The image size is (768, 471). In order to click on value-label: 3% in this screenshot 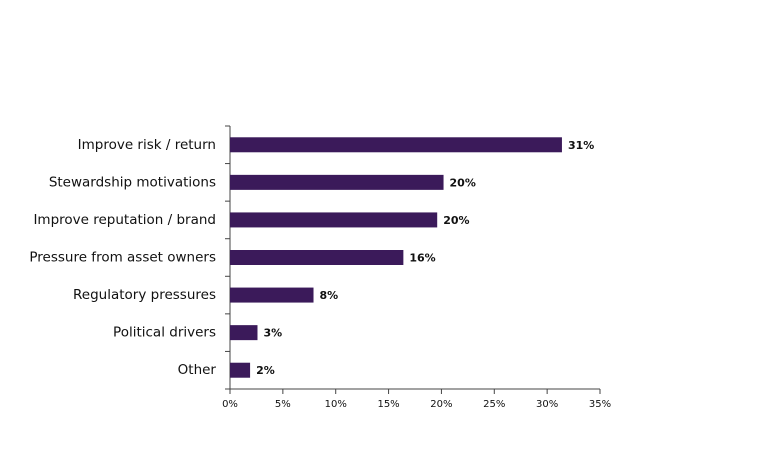, I will do `click(272, 333)`.